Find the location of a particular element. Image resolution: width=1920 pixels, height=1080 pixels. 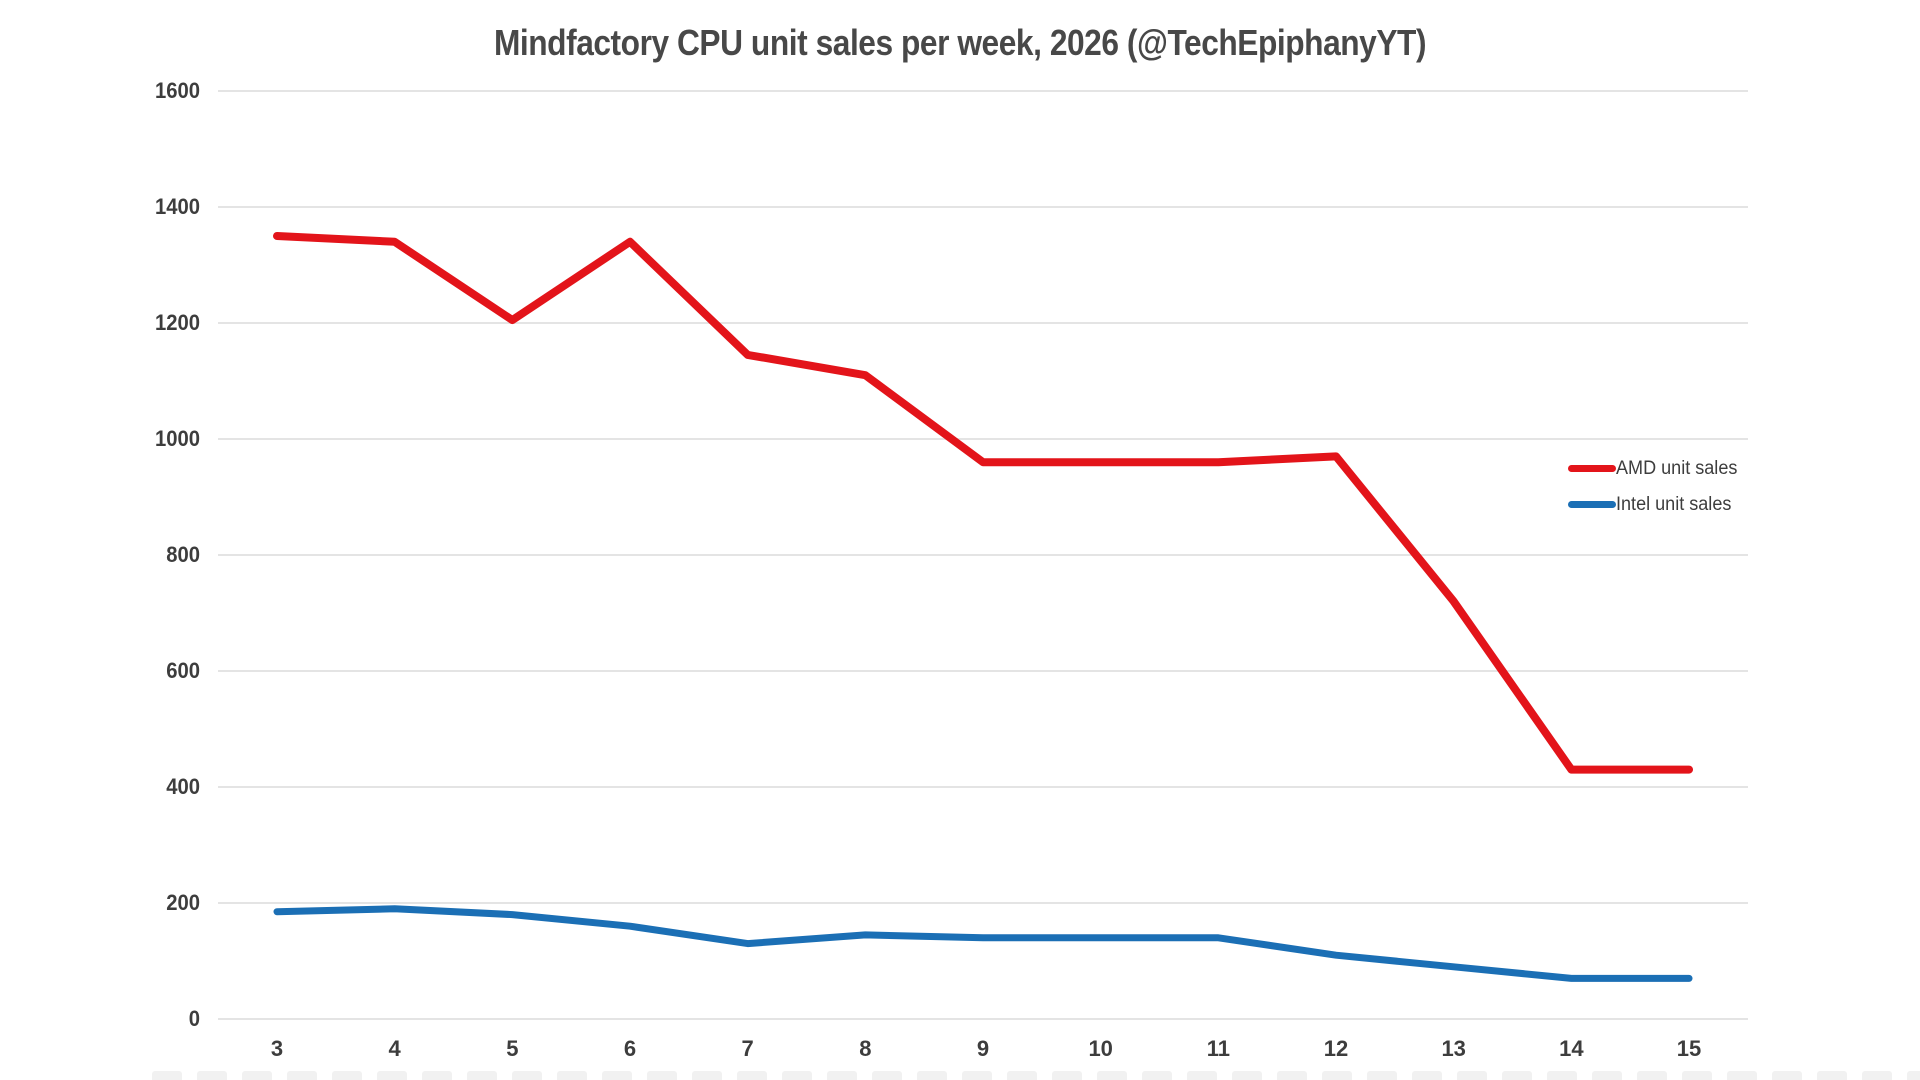

x-tick-label: 8 is located at coordinates (865, 1048).